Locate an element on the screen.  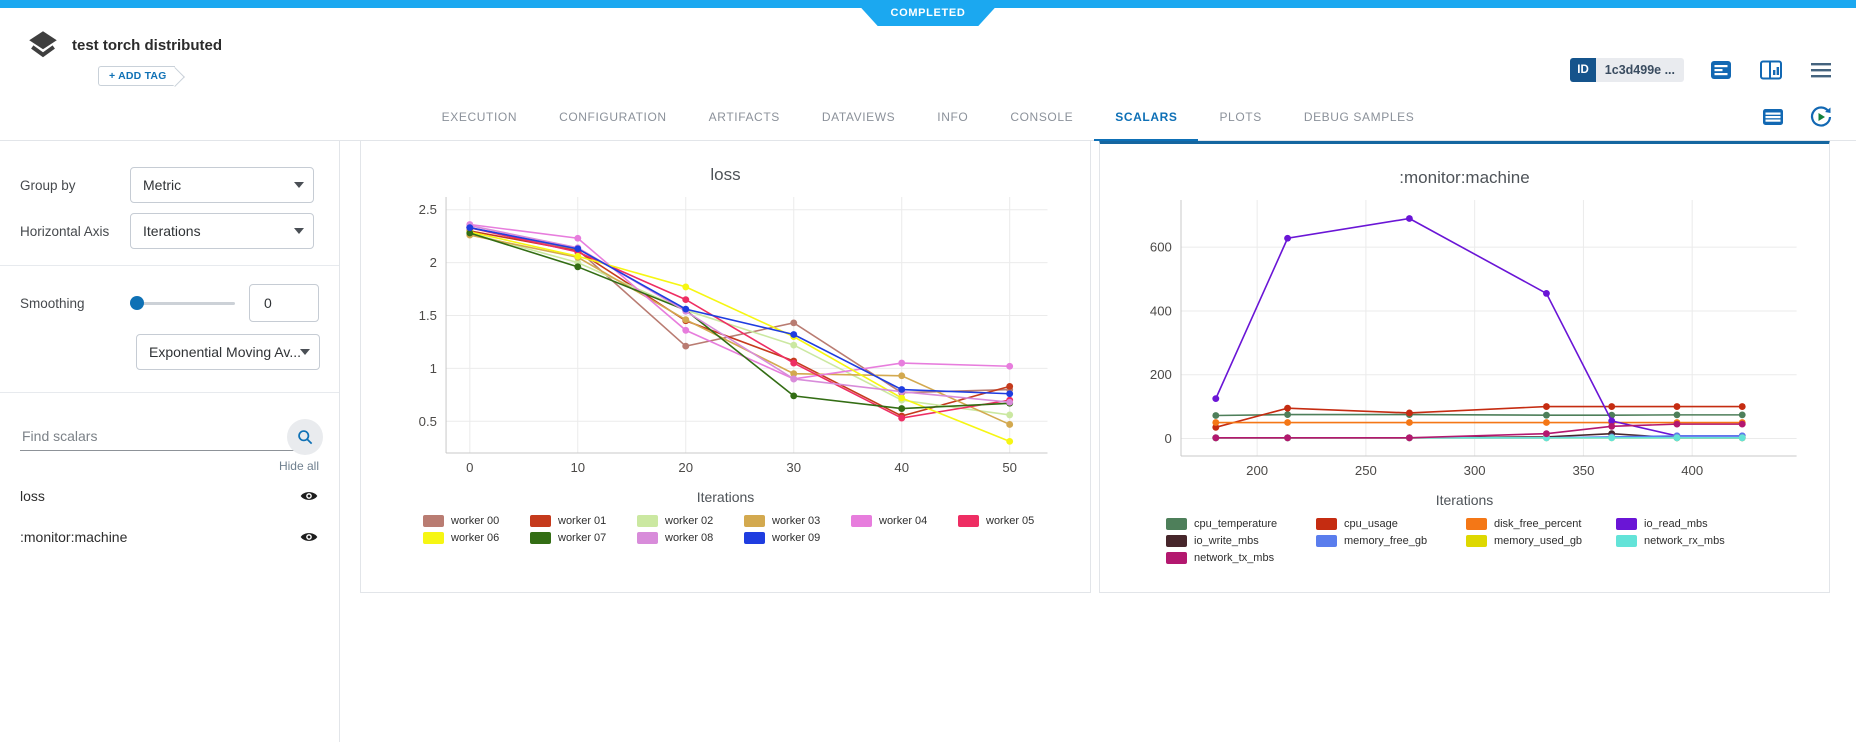
tab-console: CONSOLE is located at coordinates (1042, 116).